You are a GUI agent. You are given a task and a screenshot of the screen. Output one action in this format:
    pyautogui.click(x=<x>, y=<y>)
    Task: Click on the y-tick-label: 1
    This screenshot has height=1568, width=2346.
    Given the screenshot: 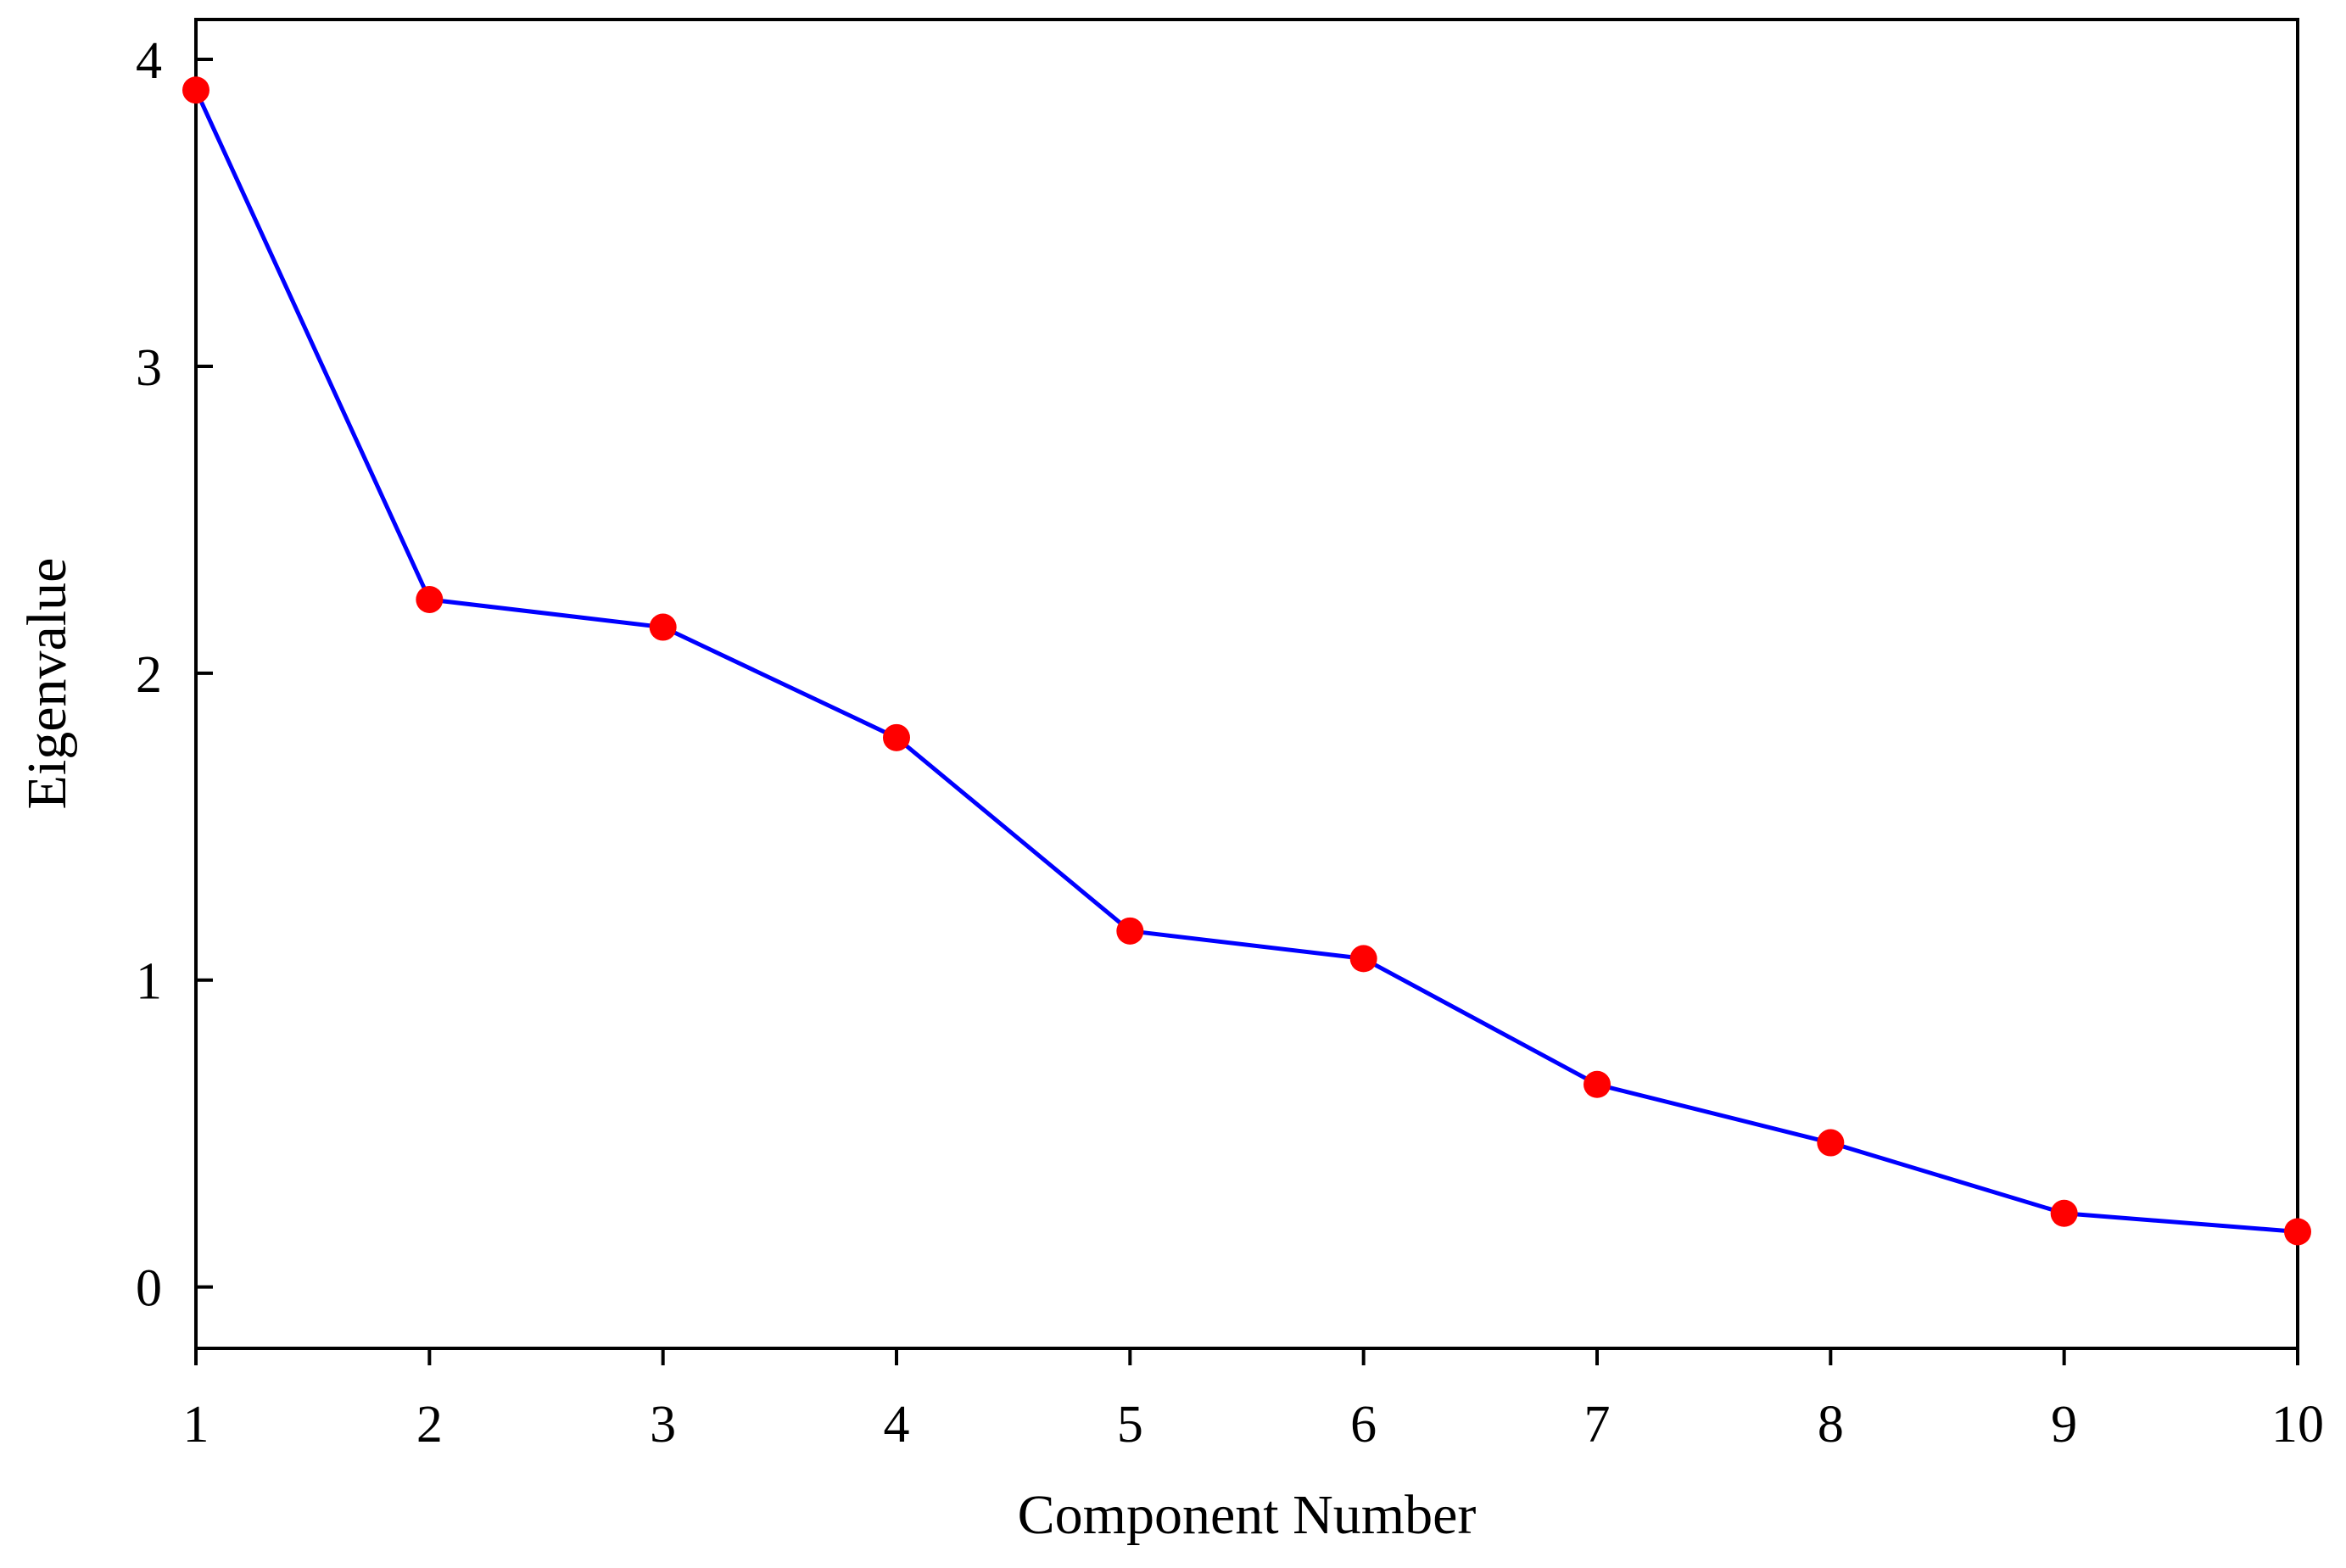 What is the action you would take?
    pyautogui.click(x=149, y=982)
    